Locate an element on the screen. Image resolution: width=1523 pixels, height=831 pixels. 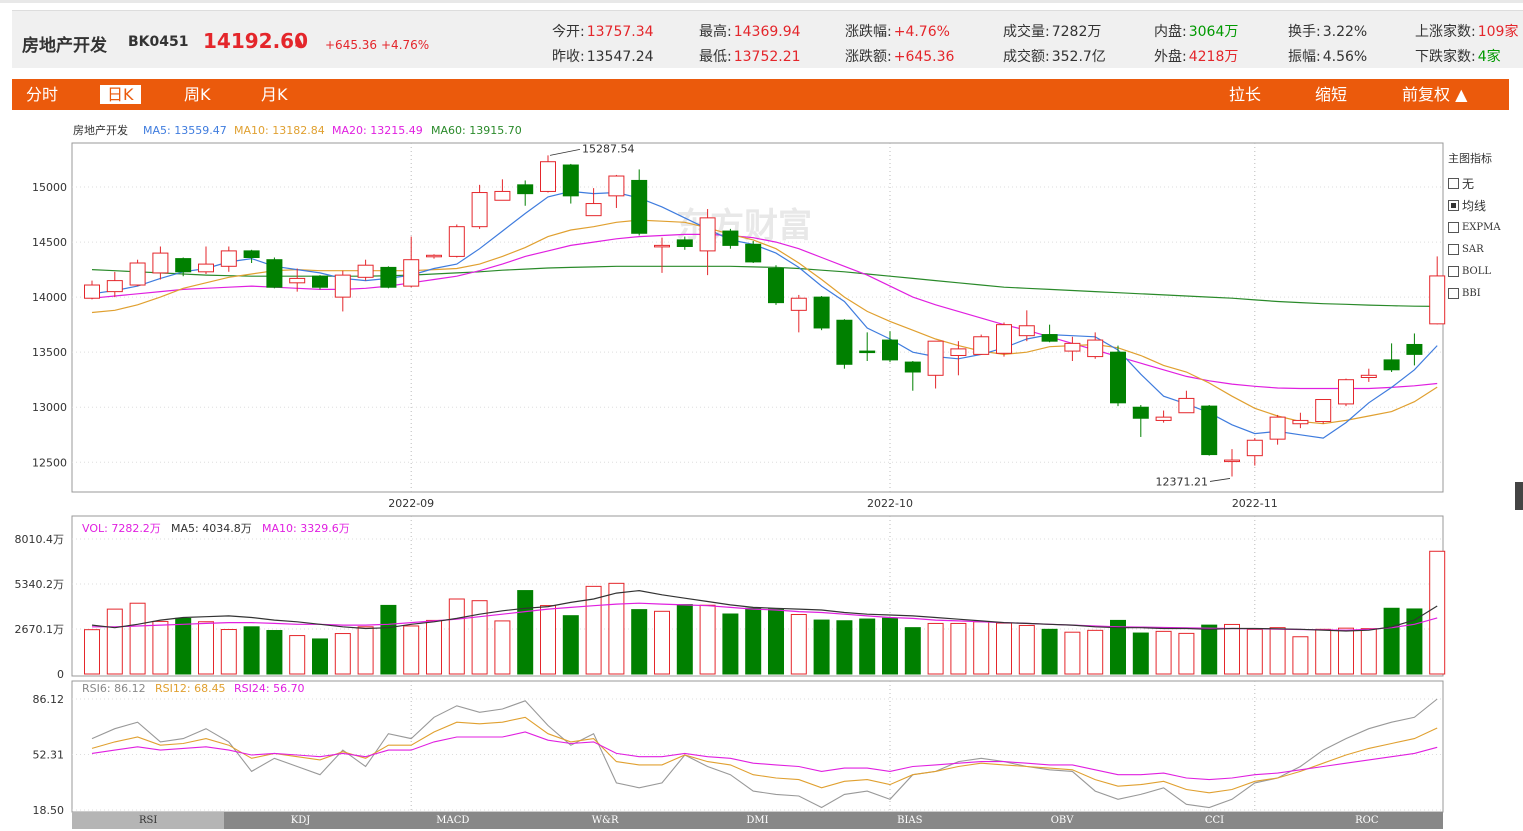
indicator-option: EXPMA is located at coordinates (1483, 227).